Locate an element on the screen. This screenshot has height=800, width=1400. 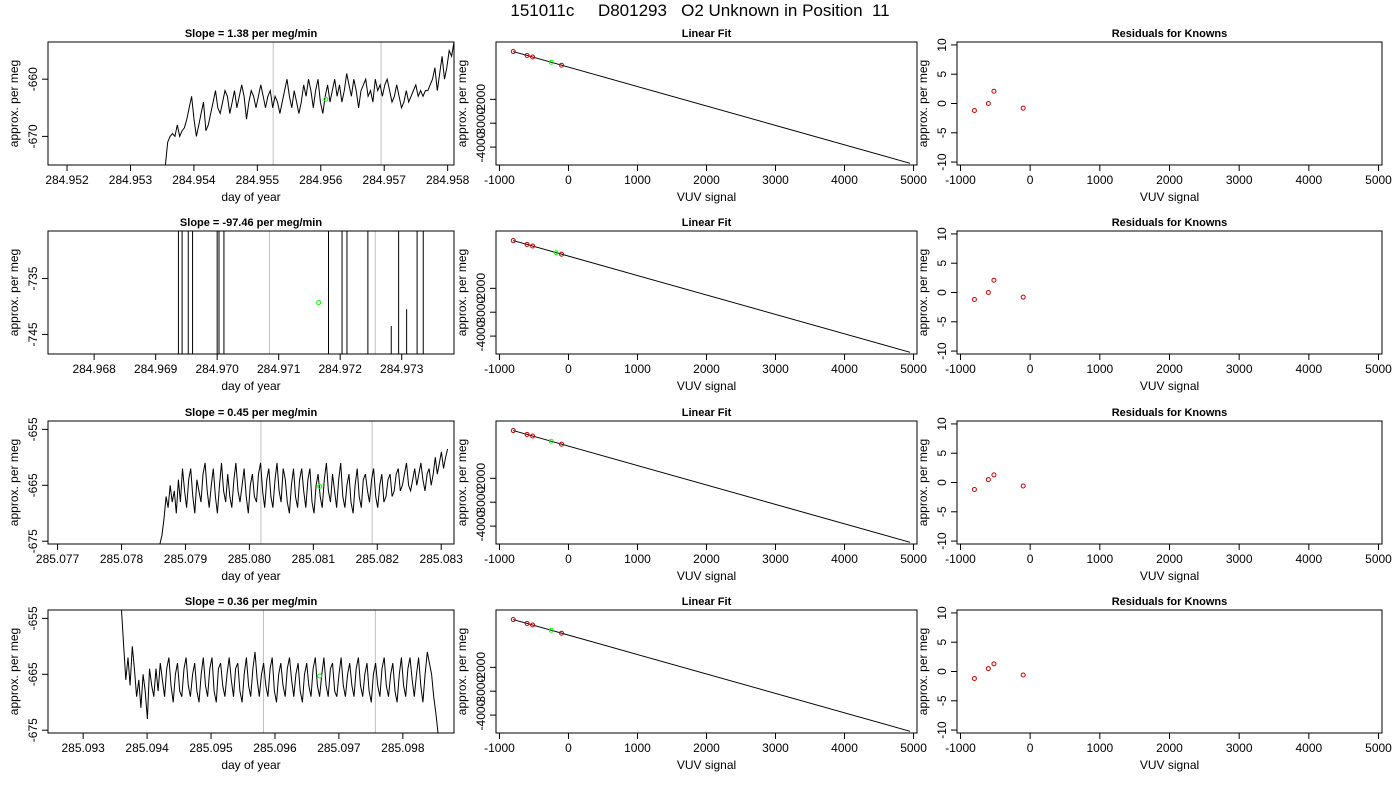
x-tick-label: 285.093 is located at coordinates (83, 748).